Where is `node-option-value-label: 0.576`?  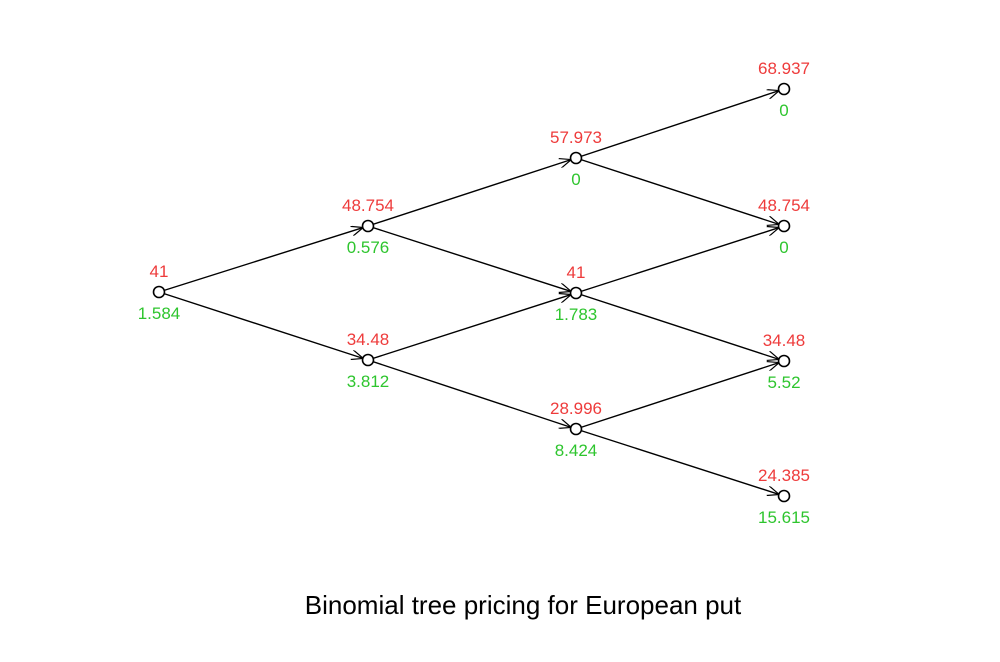
node-option-value-label: 0.576 is located at coordinates (368, 247).